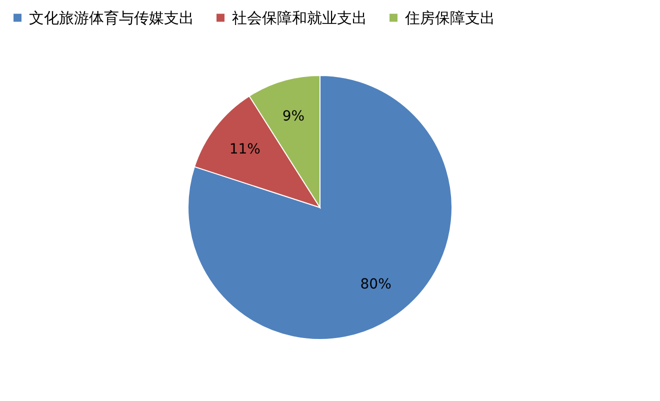  Describe the element at coordinates (293, 116) in the screenshot. I see `data-label: 9%` at that location.